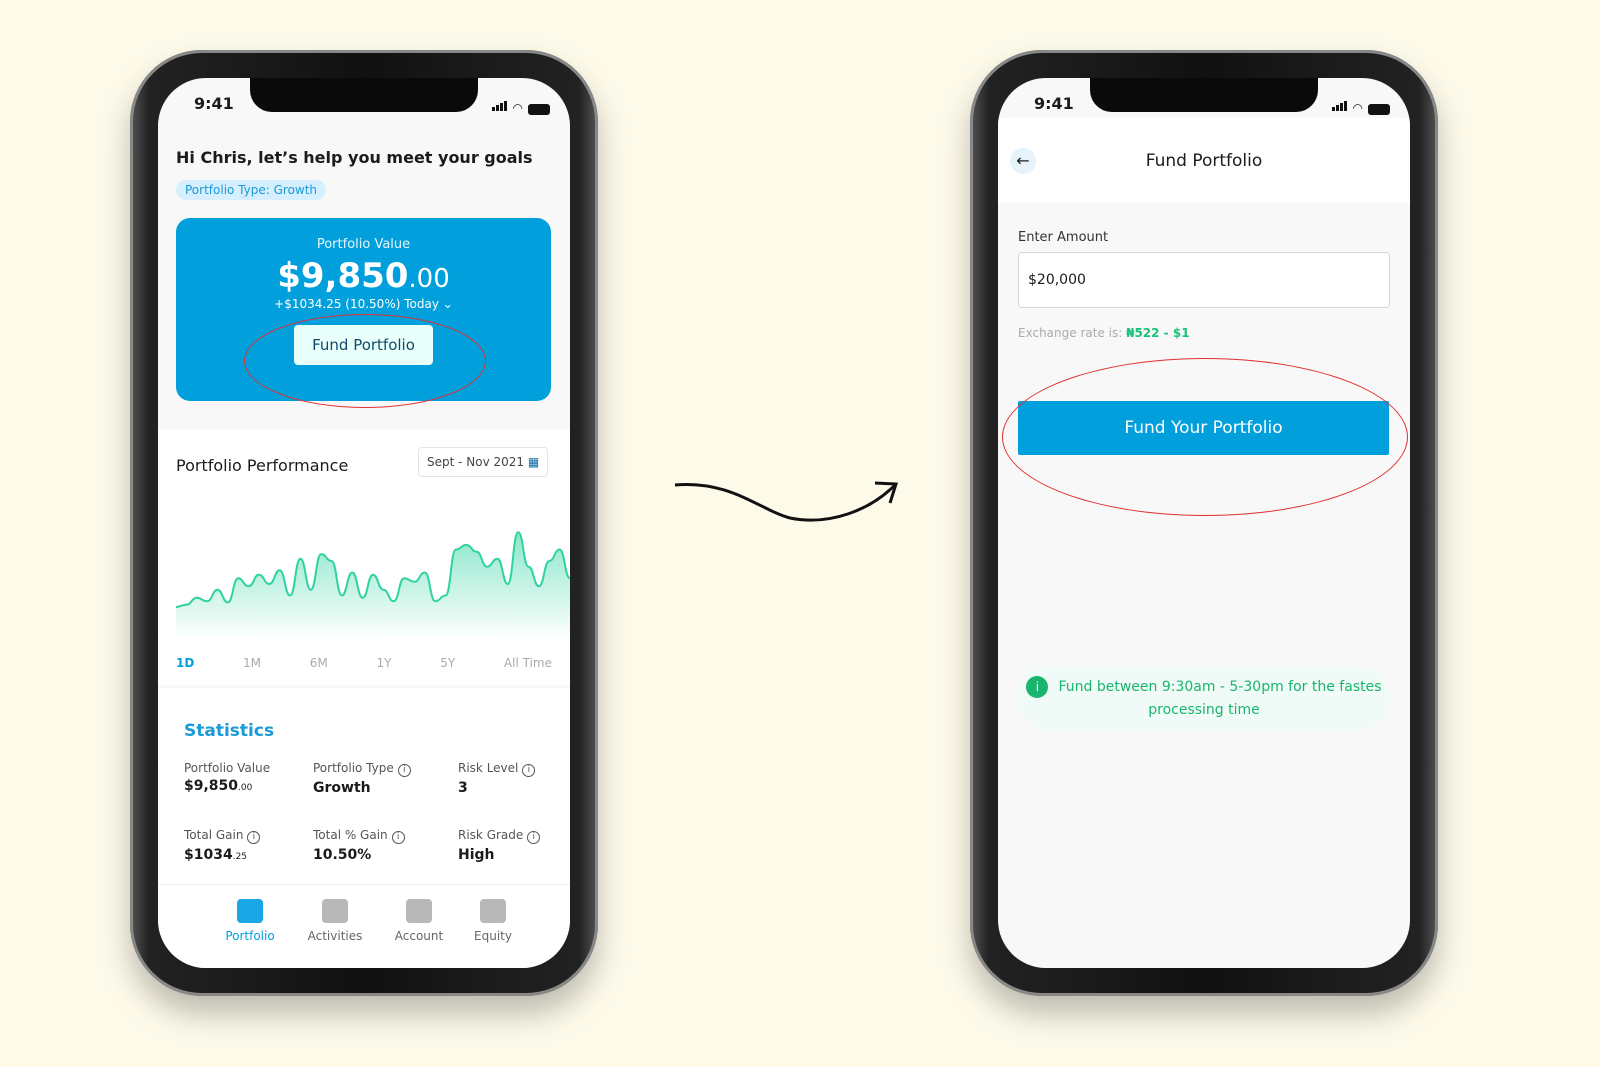 The width and height of the screenshot is (1600, 1067). I want to click on range-tab: 1M, so click(252, 663).